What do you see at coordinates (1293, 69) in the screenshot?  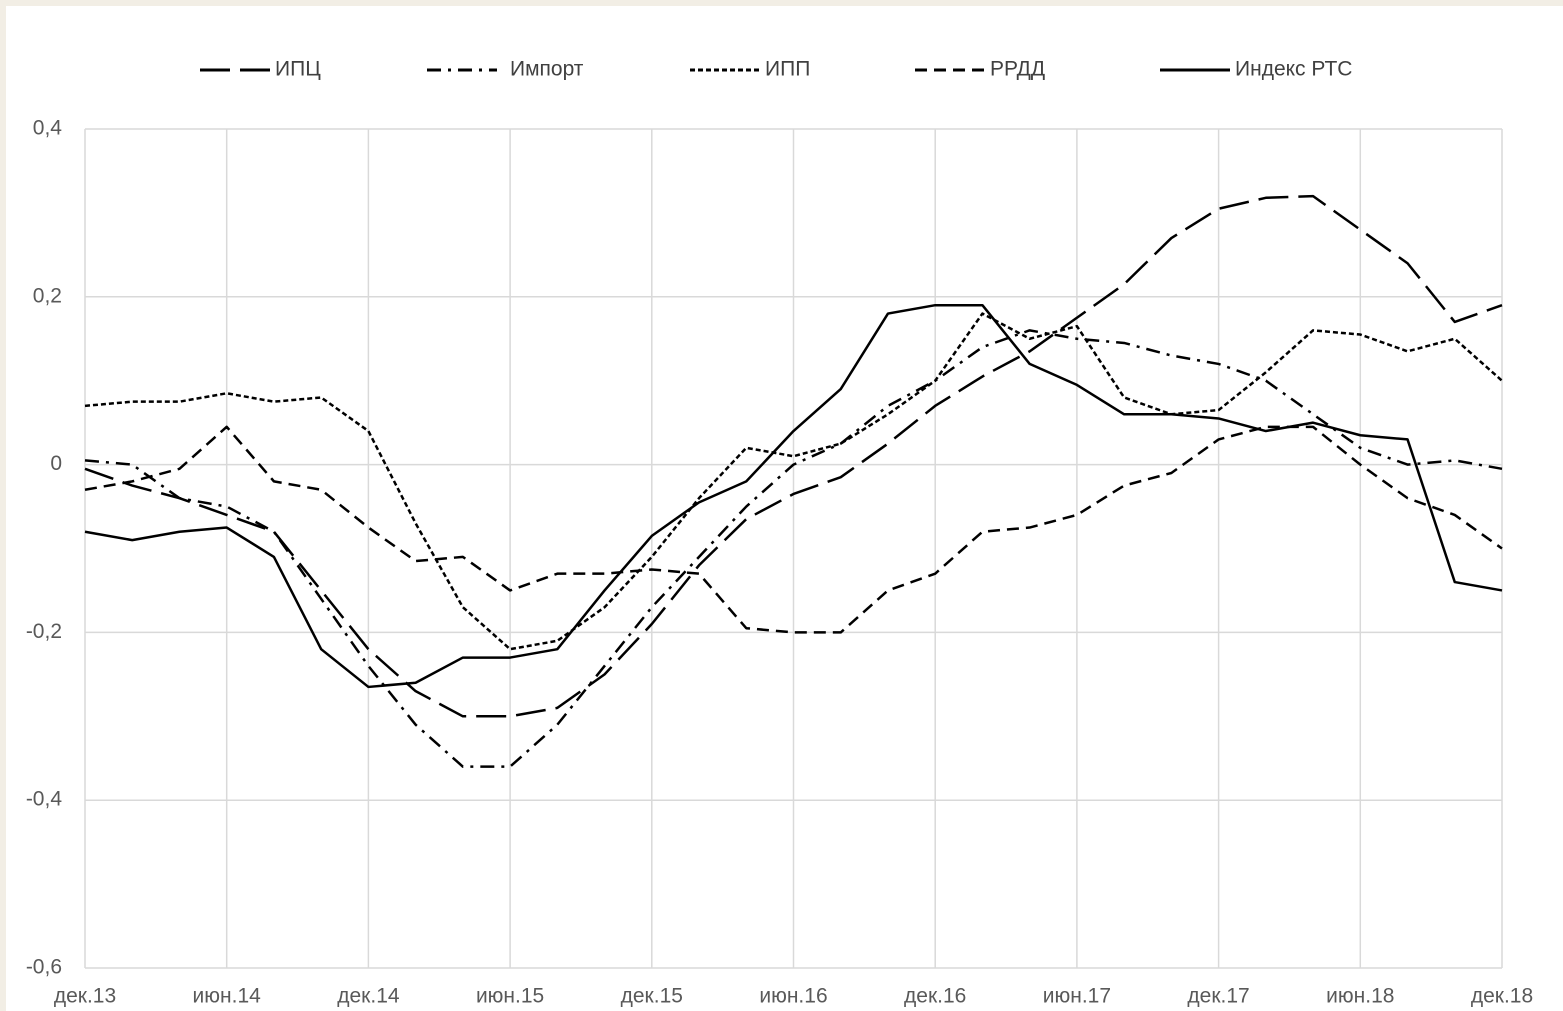 I see `legend-label: Индекс РТС` at bounding box center [1293, 69].